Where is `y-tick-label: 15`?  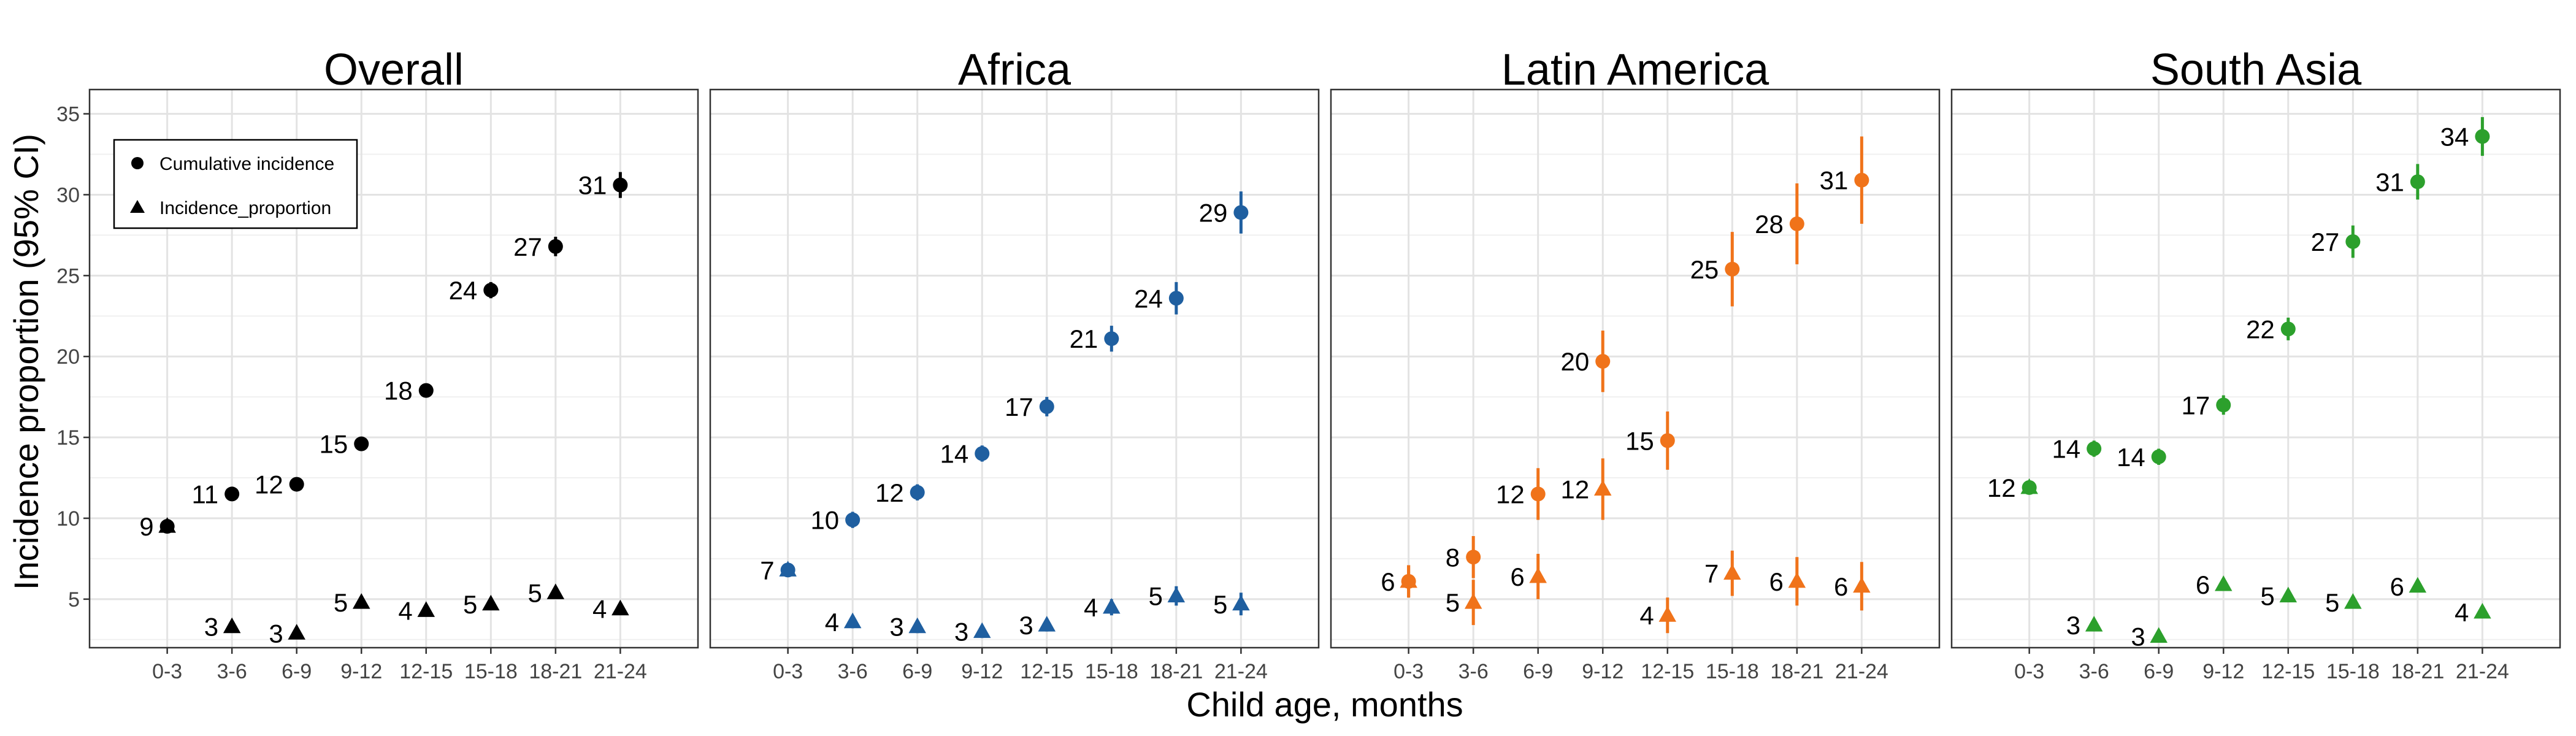
y-tick-label: 15 is located at coordinates (68, 438).